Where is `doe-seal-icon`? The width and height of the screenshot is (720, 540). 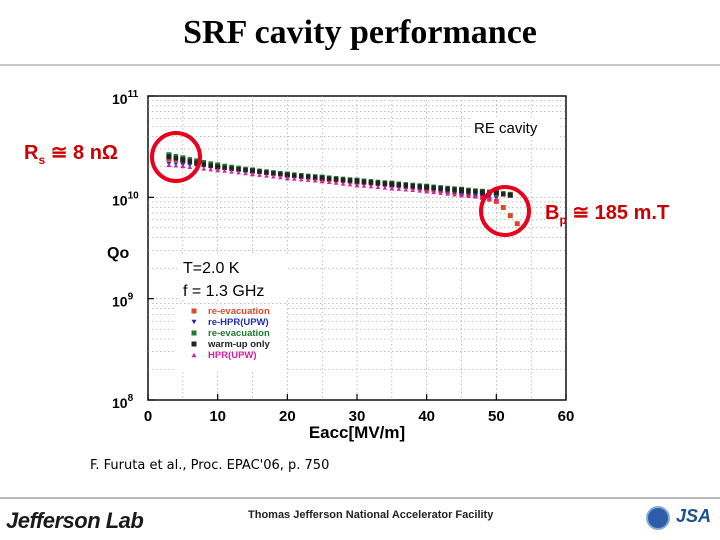
doe-seal-icon is located at coordinates (658, 518).